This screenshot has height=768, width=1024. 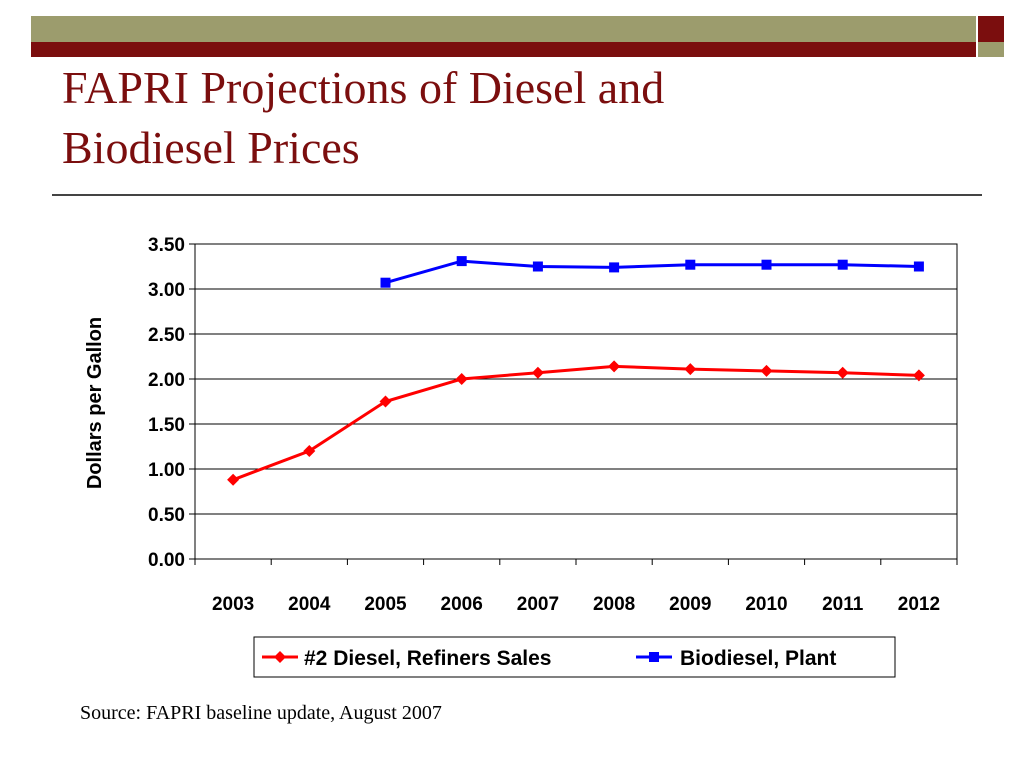 I want to click on slide-title-line-1: FAPRI Projections of Diesel and, so click(x=363, y=87).